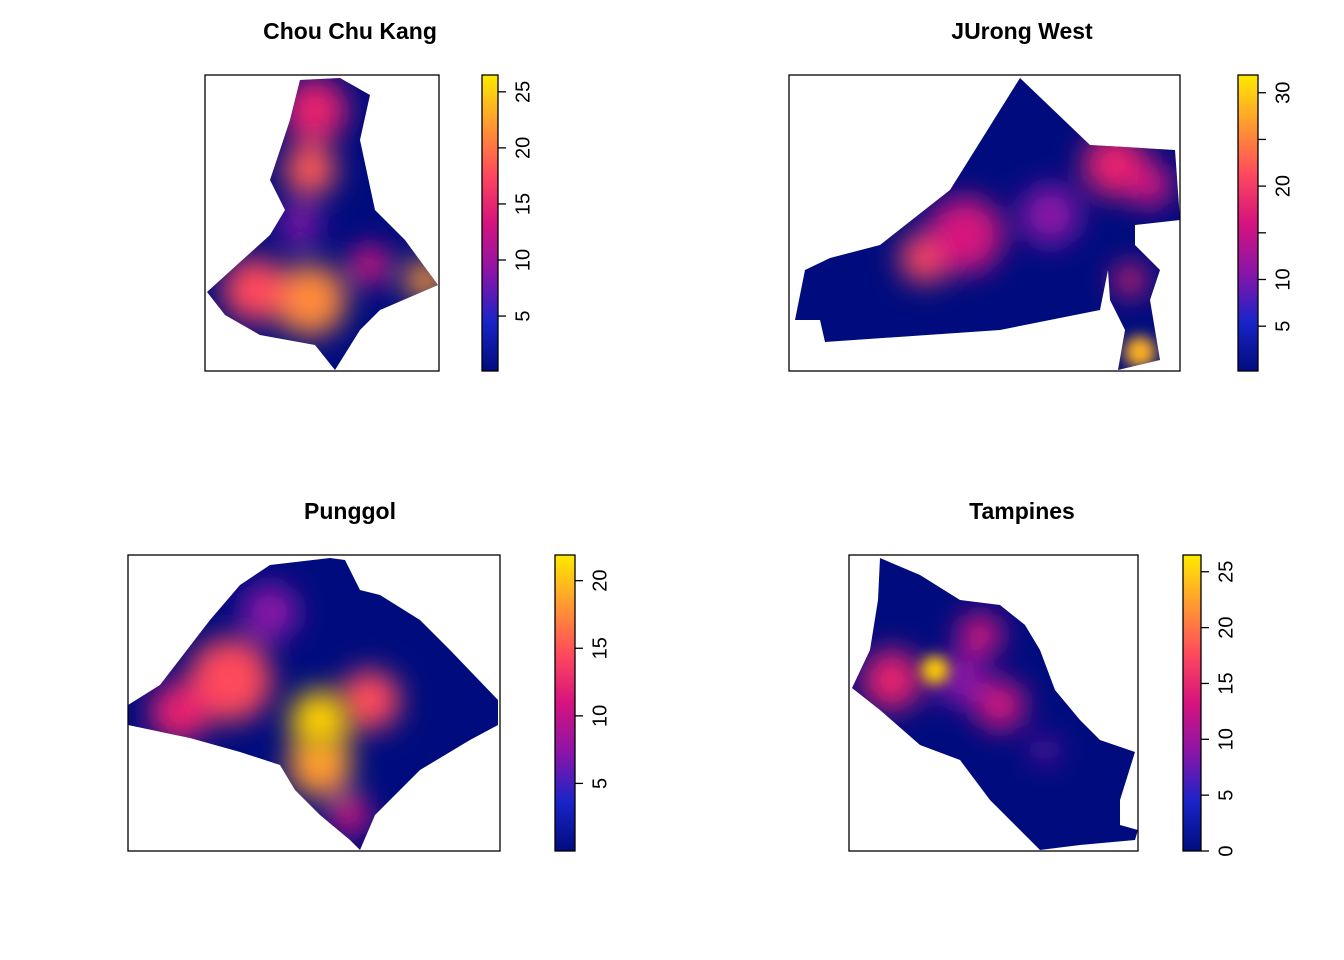  What do you see at coordinates (1226, 850) in the screenshot?
I see `tick-label: 0` at bounding box center [1226, 850].